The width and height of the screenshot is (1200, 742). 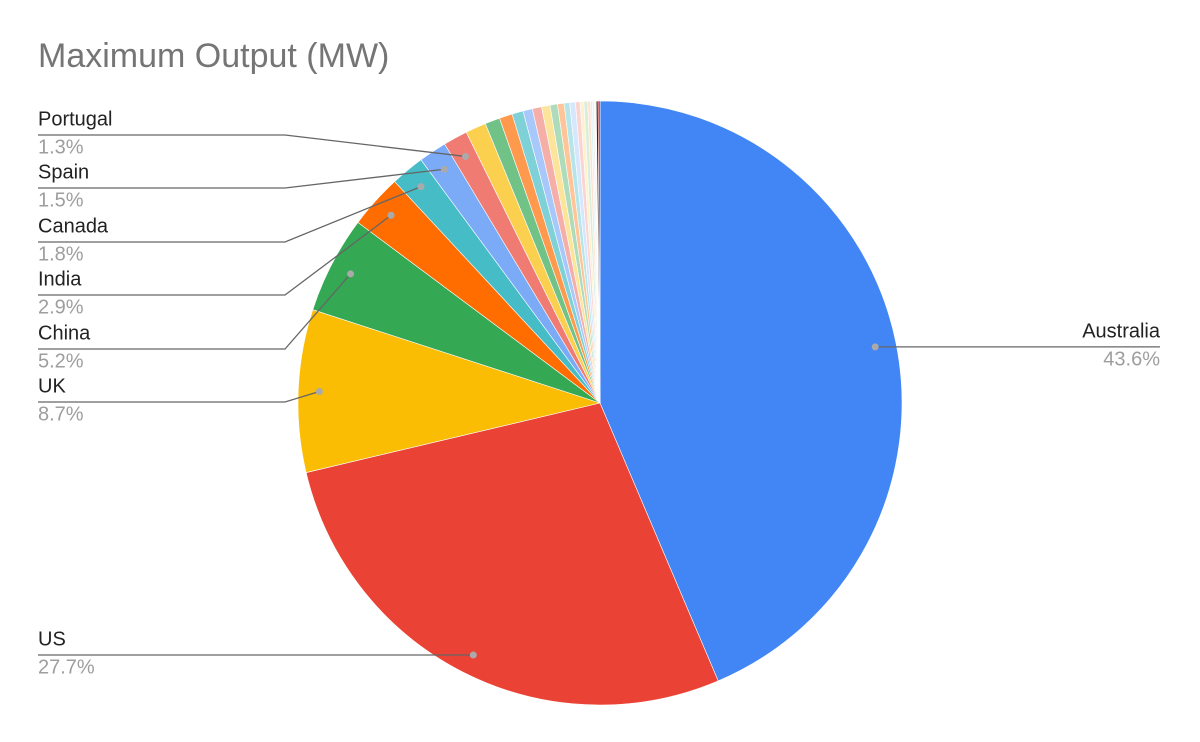 I want to click on slice-value-label: 1.3%, so click(x=61, y=147).